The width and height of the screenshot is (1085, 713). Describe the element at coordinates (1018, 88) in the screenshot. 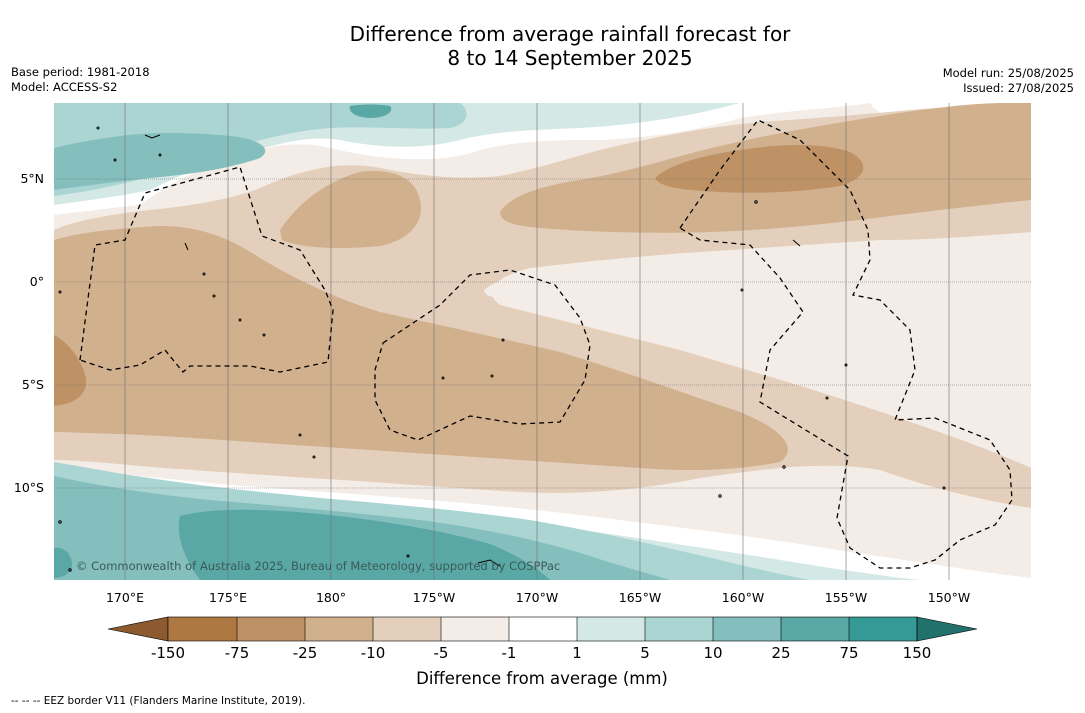

I see `issued-text: Issued: 27/08/2025` at that location.